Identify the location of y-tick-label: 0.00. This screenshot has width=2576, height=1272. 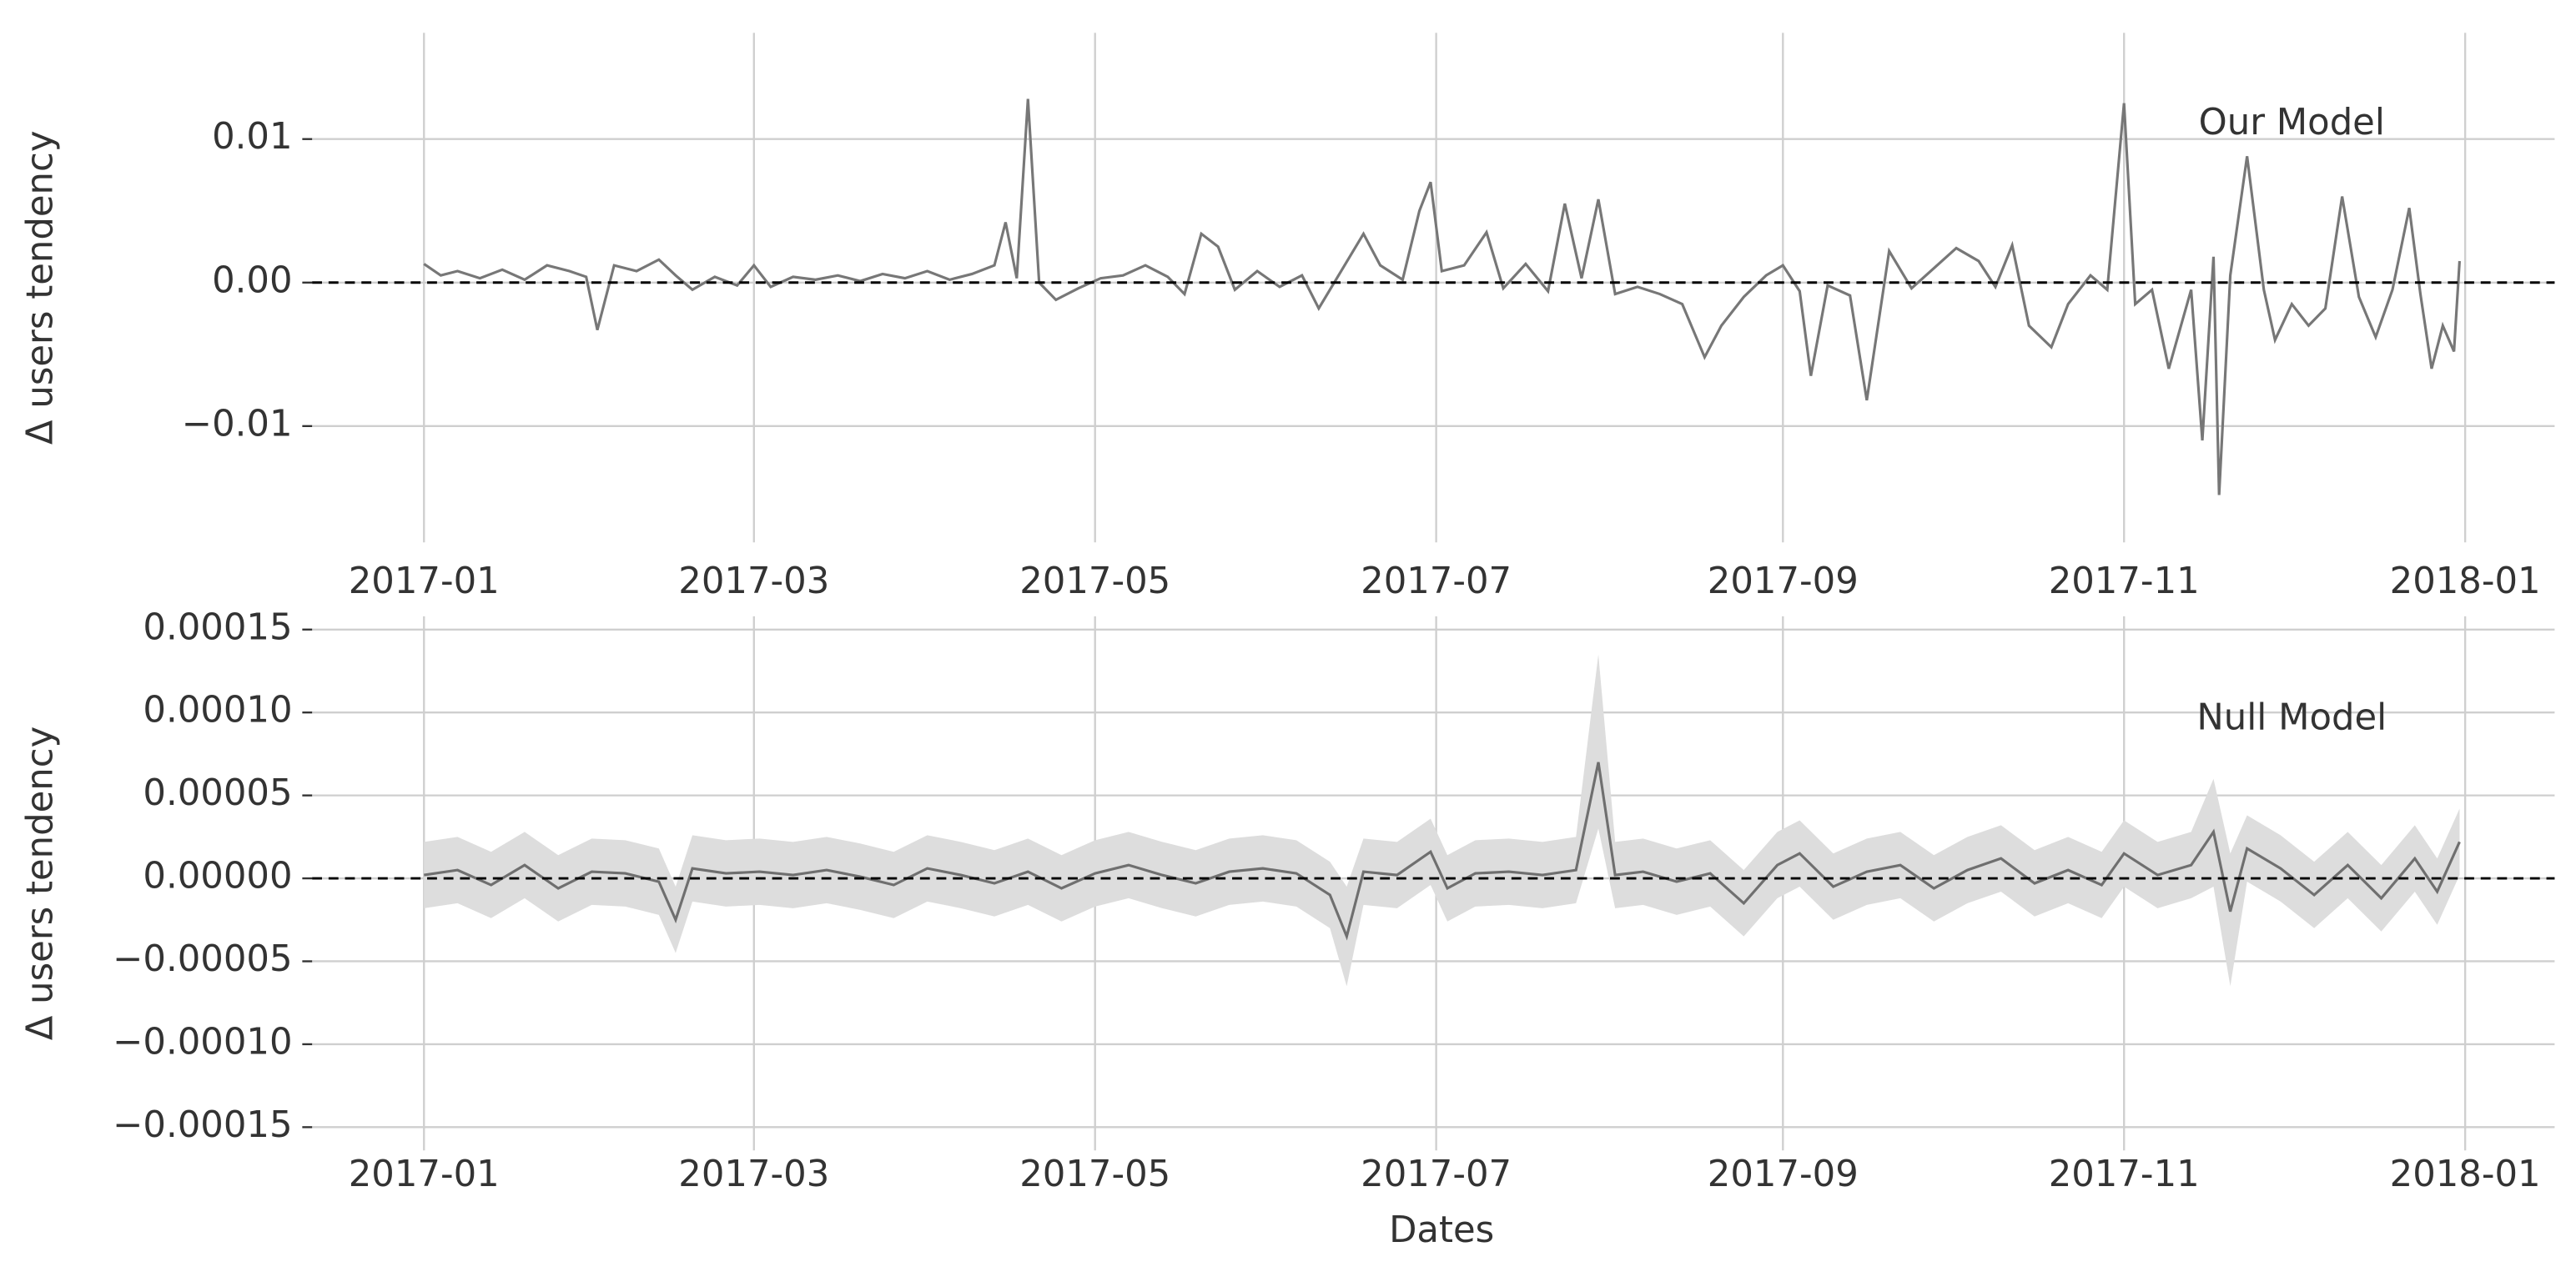
(252, 280).